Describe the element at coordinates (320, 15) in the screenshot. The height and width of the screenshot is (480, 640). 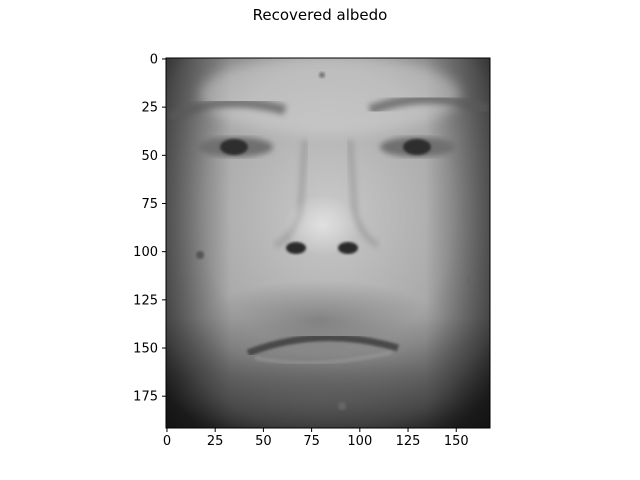
I see `figure-title: Recovered albedo` at that location.